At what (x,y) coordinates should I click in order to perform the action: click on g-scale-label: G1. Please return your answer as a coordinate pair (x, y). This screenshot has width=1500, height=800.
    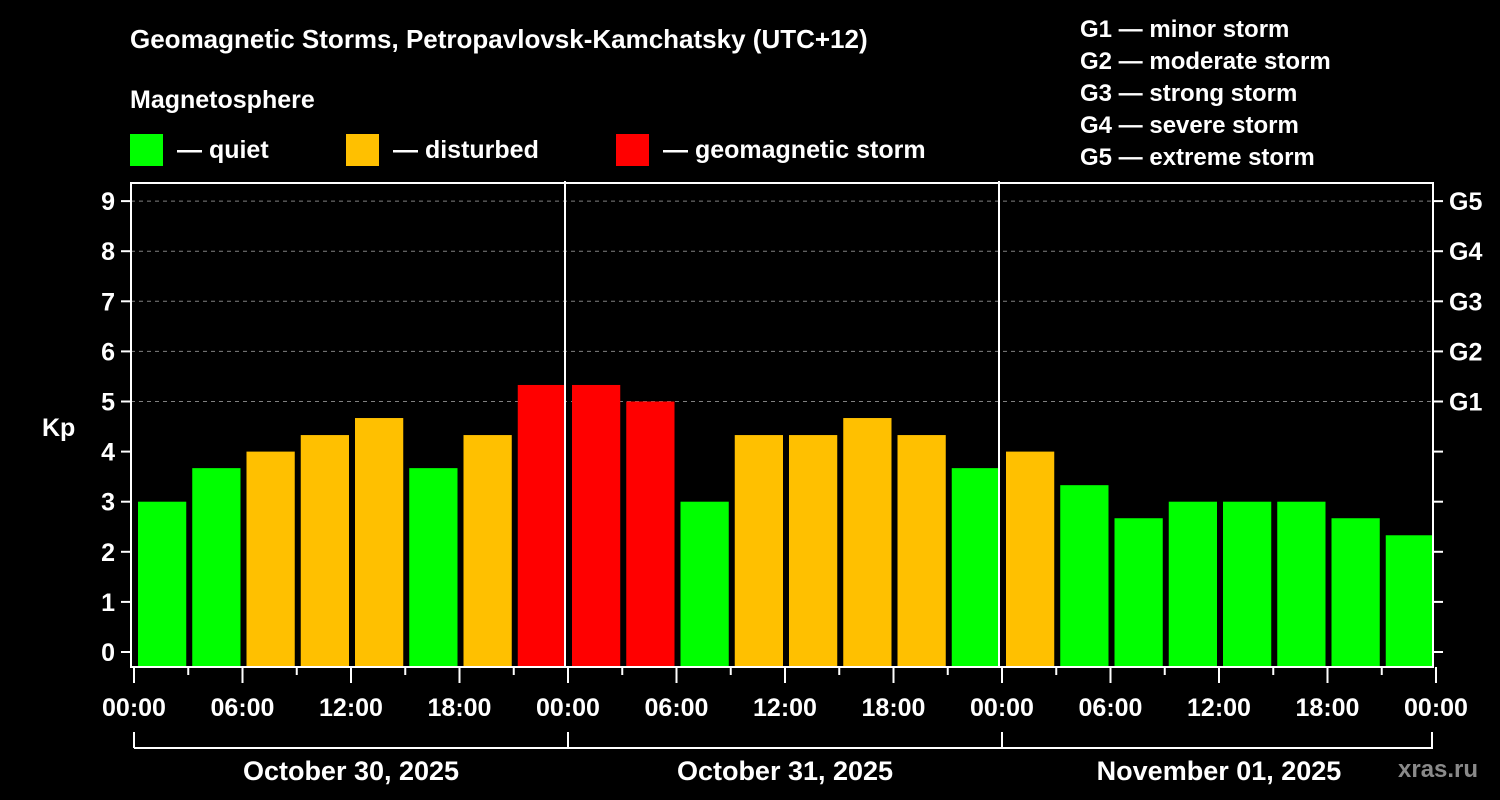
    Looking at the image, I should click on (1465, 403).